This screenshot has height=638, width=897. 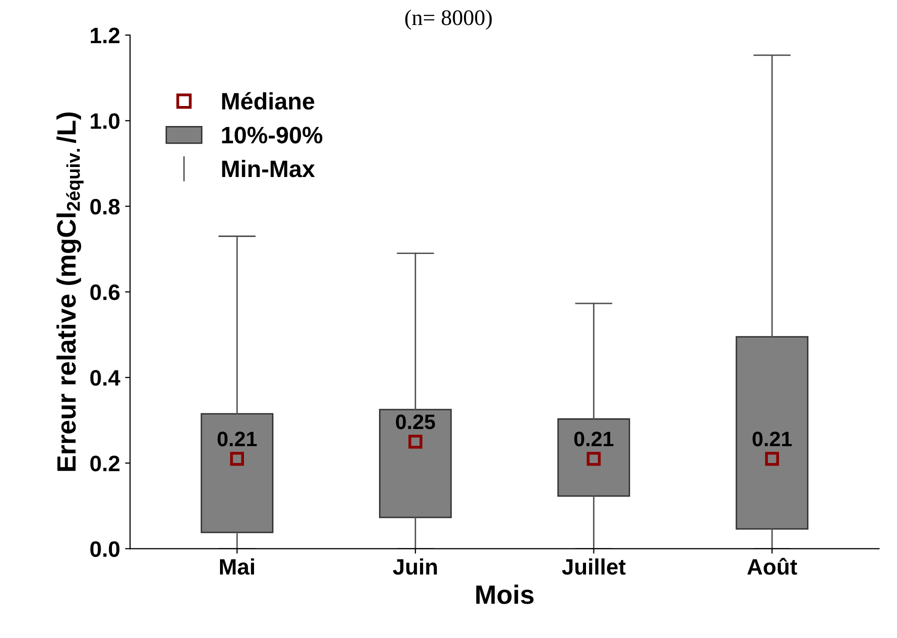 What do you see at coordinates (416, 422) in the screenshot?
I see `text: 0.25` at bounding box center [416, 422].